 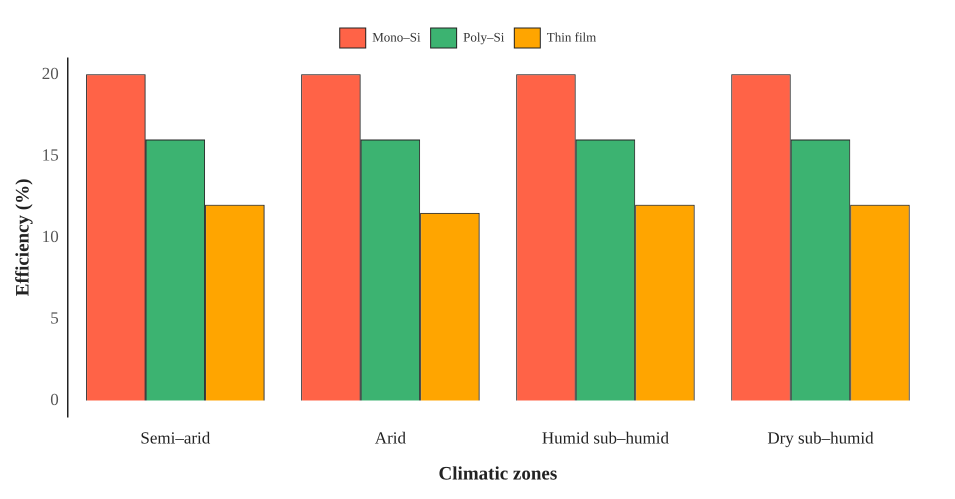 I want to click on y-tick-label: 10, so click(x=50, y=236).